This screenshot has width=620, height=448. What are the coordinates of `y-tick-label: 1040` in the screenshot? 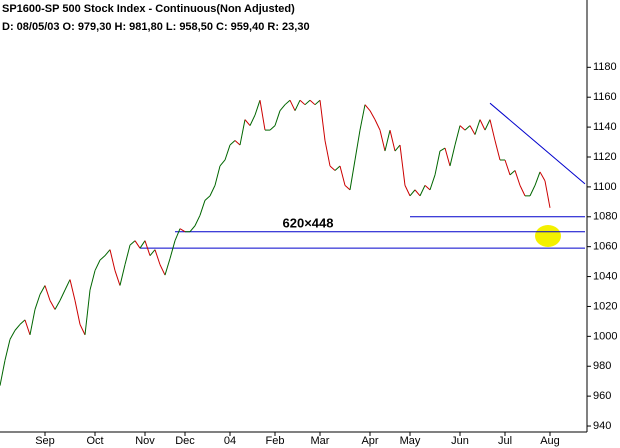 It's located at (605, 276).